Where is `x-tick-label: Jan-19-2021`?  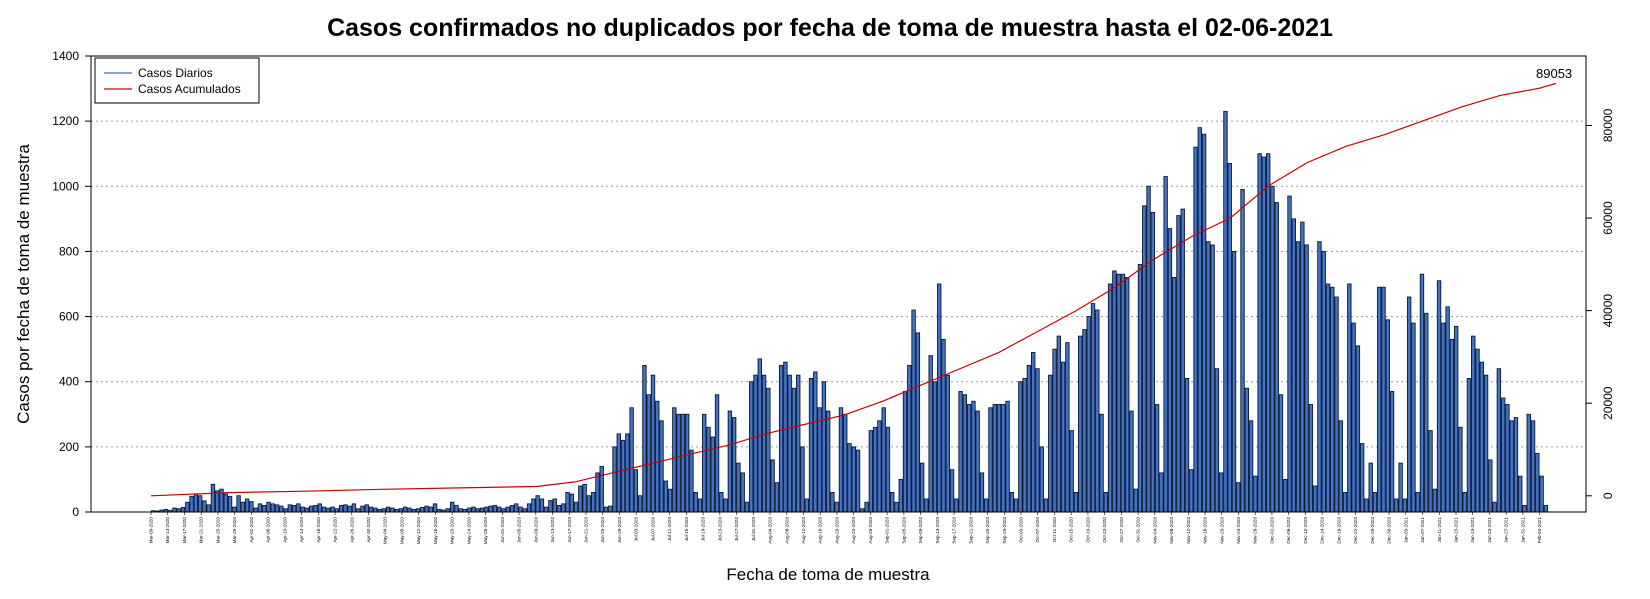
x-tick-label: Jan-19-2021 is located at coordinates (1472, 530).